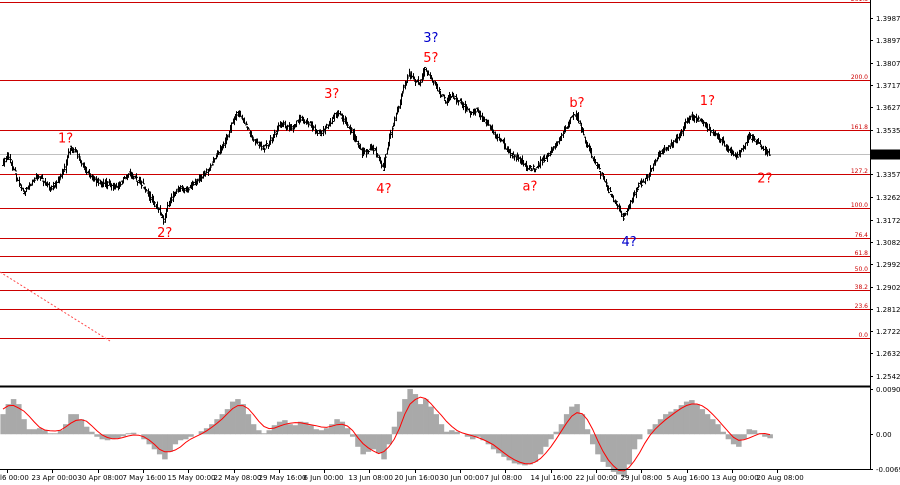  What do you see at coordinates (324, 478) in the screenshot?
I see `time-tick-label: 6 Jun 00:00` at bounding box center [324, 478].